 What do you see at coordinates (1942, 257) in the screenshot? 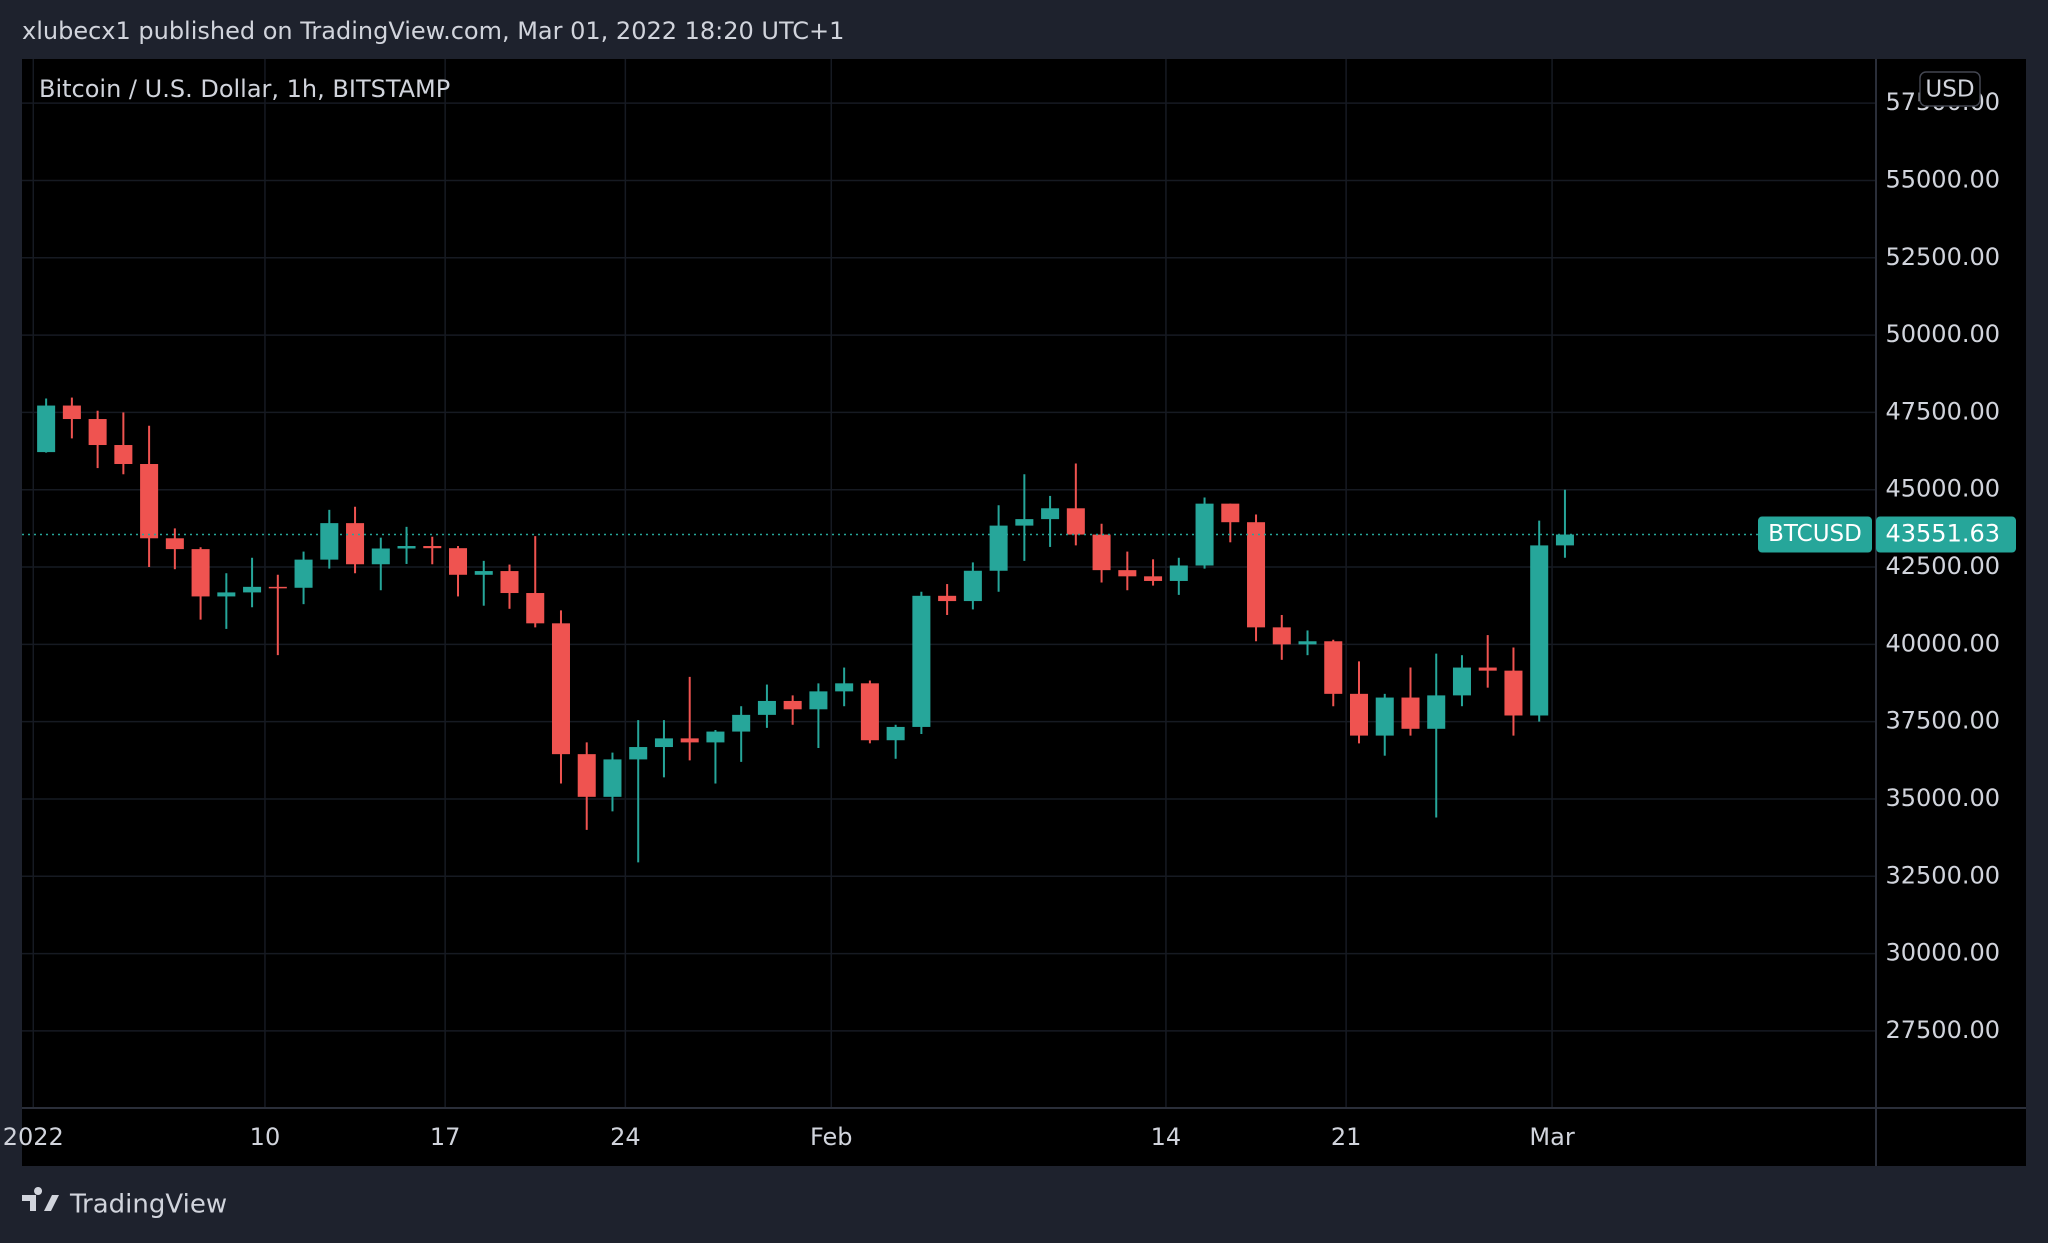
I see `y-tick-label: 52500.00` at bounding box center [1942, 257].